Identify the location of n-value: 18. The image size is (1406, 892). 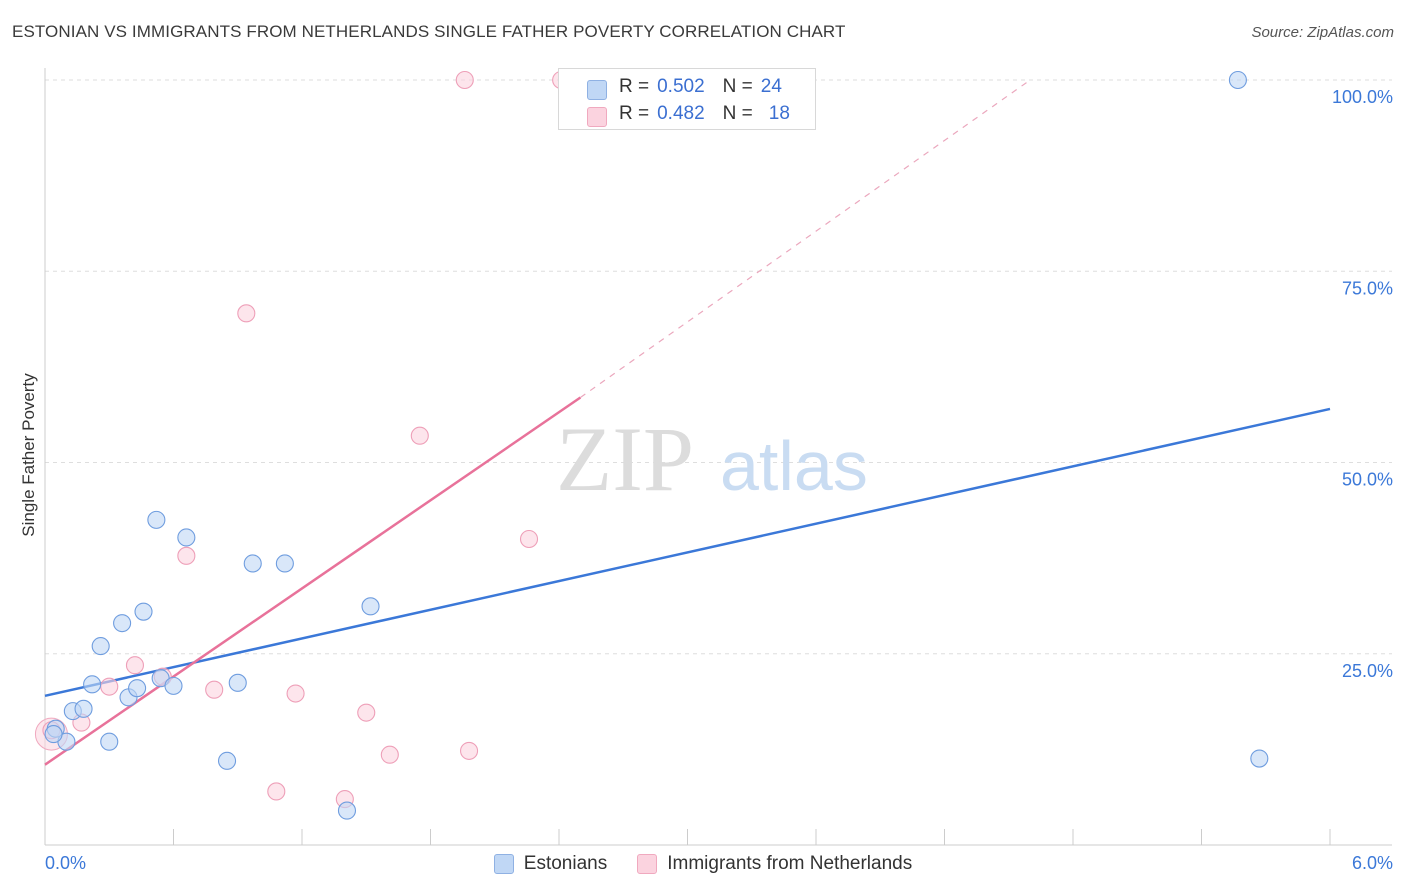
(779, 113).